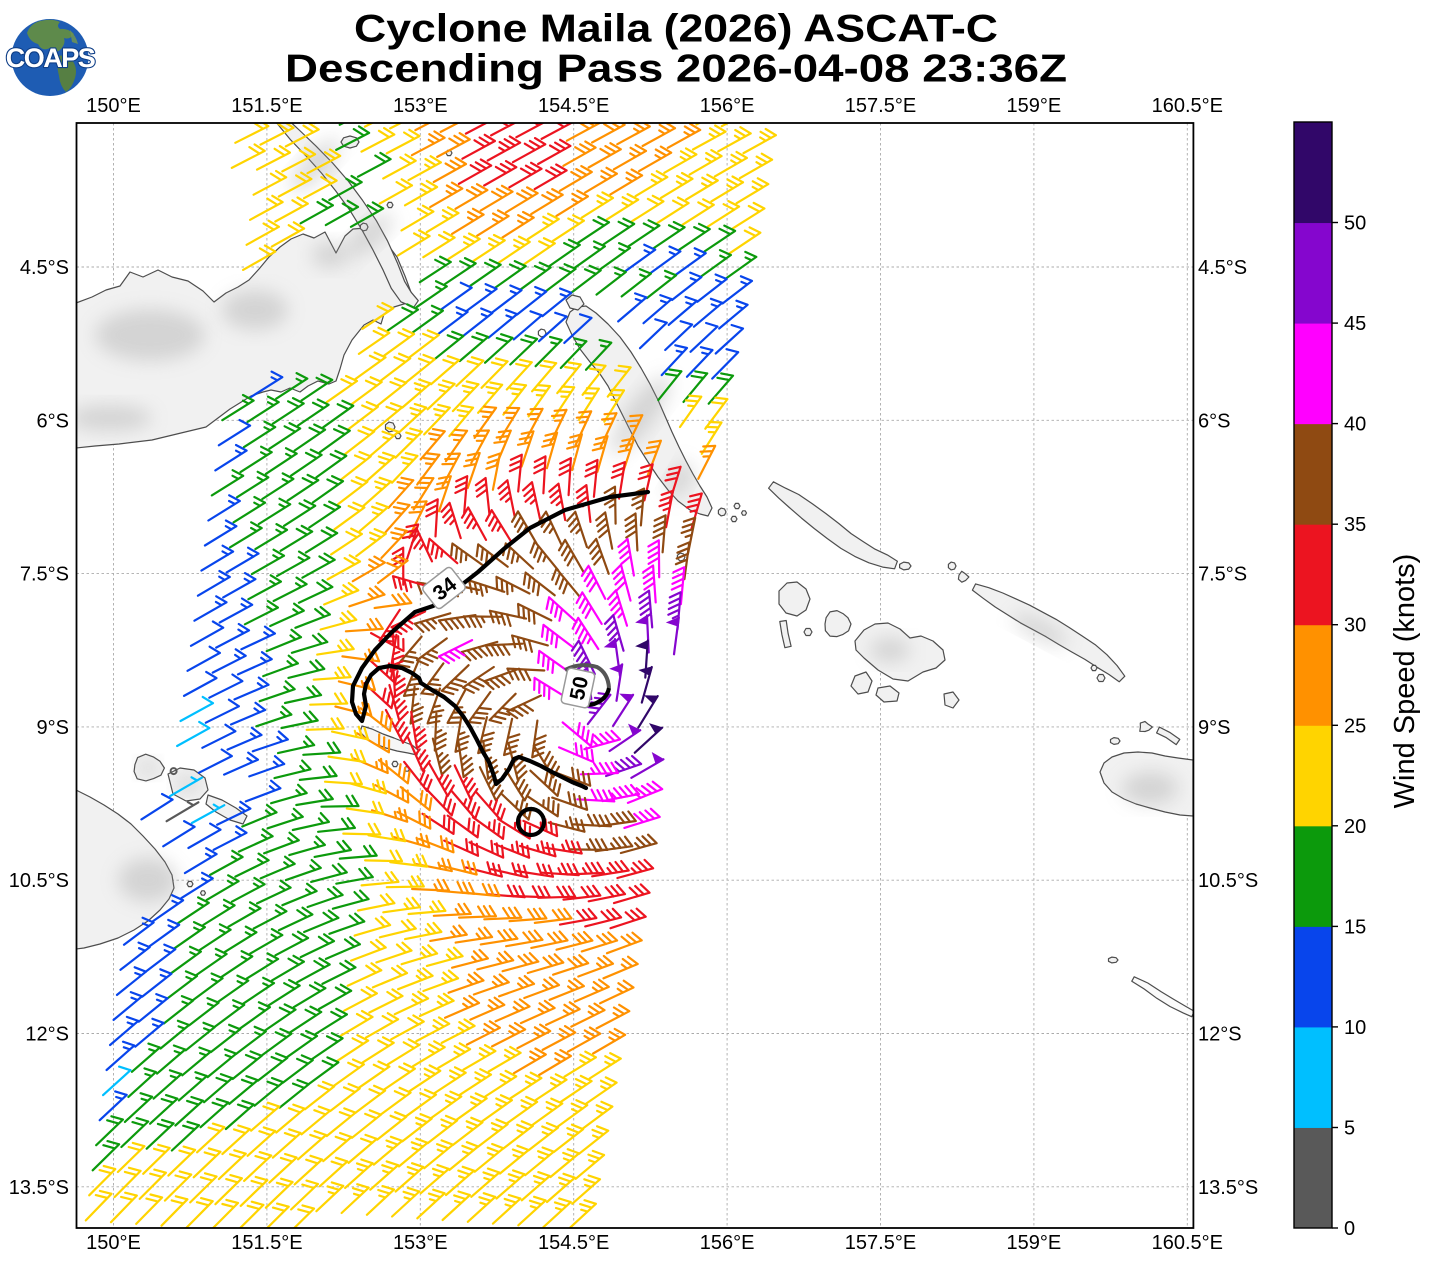 Image resolution: width=1431 pixels, height=1269 pixels. Describe the element at coordinates (676, 29) in the screenshot. I see `svg-text: Cyclone Maila (2026) ASCAT-C` at that location.